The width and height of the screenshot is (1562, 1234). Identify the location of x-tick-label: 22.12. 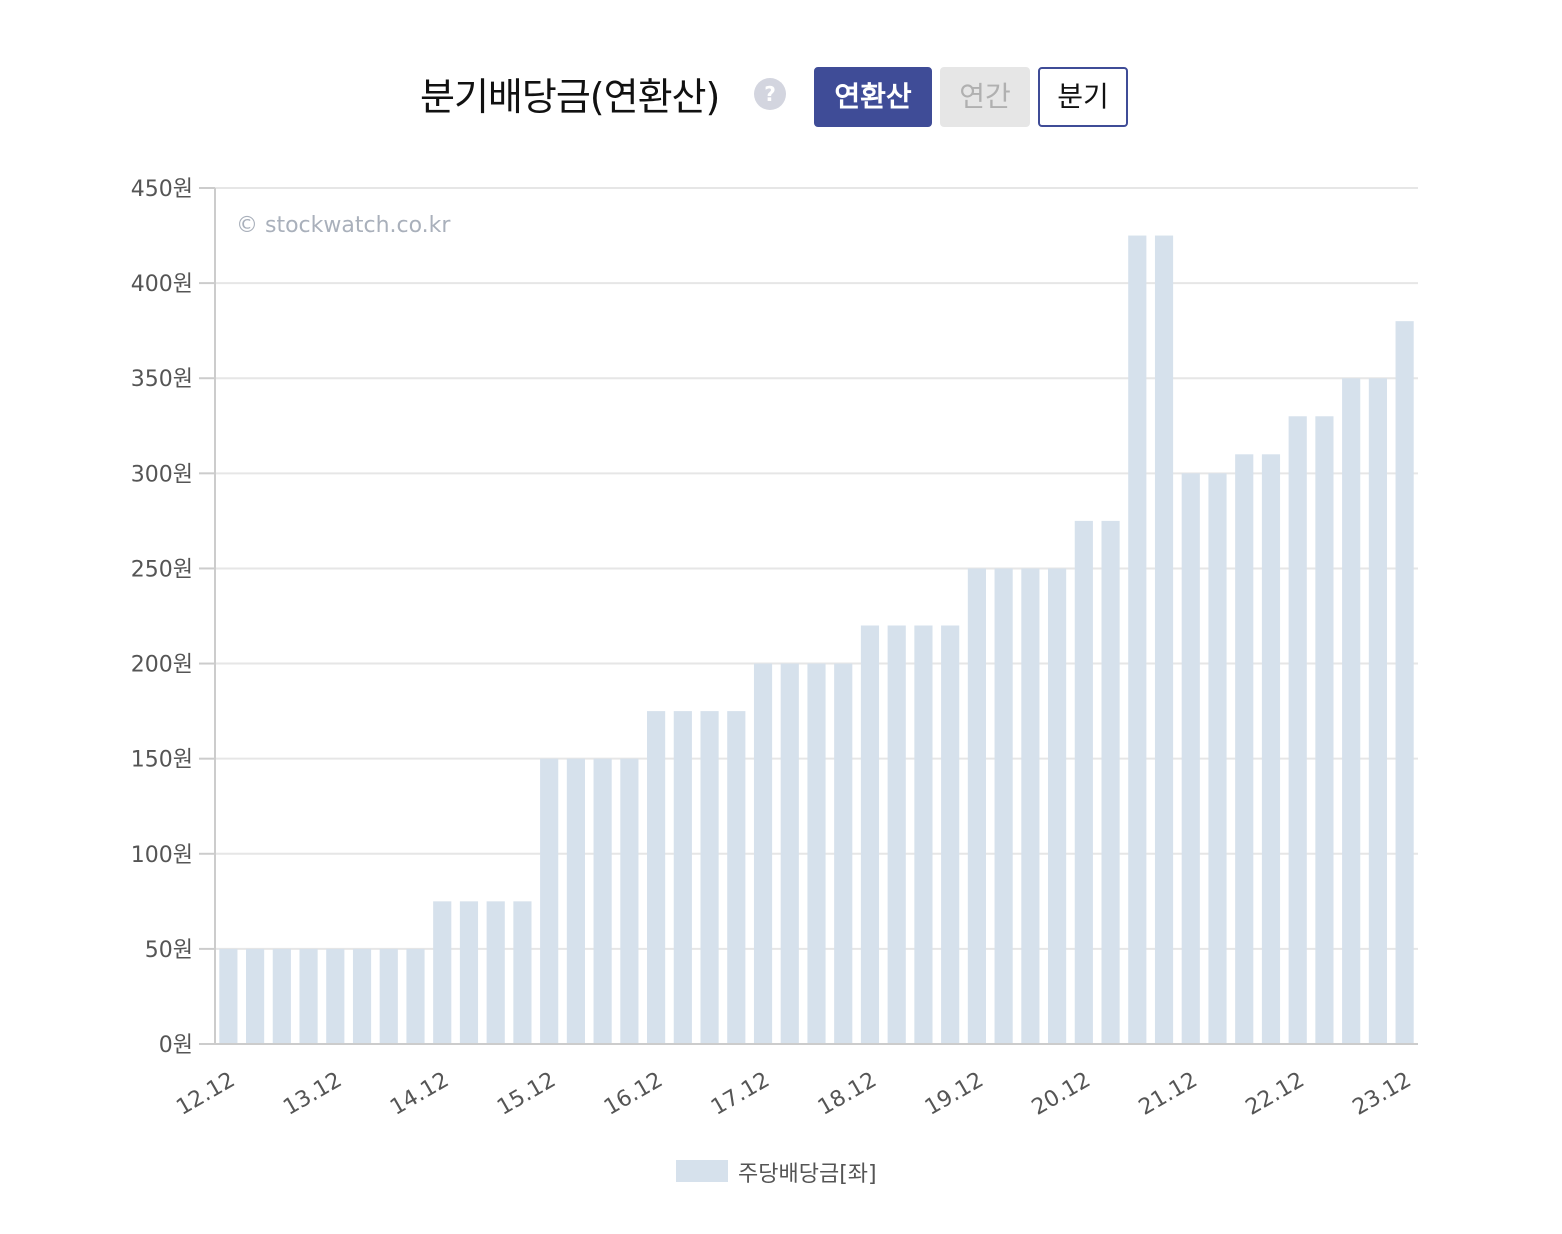
(1275, 1094).